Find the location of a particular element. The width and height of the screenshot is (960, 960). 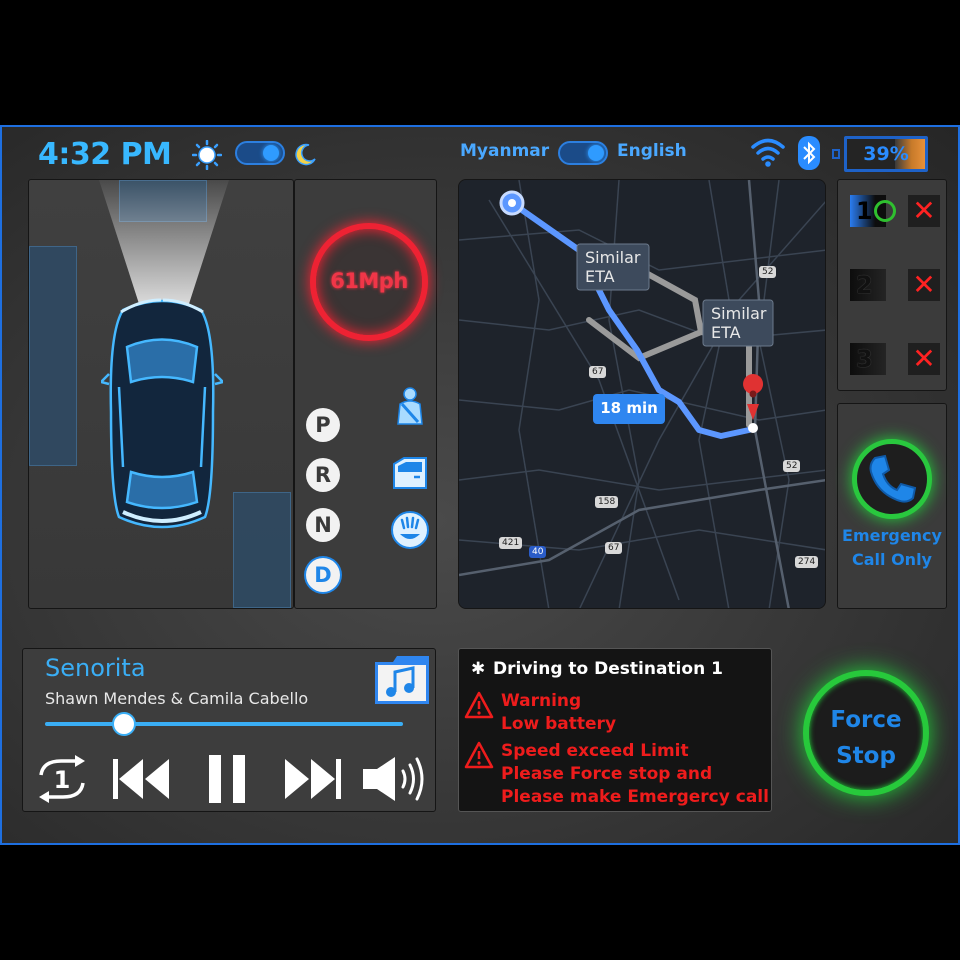

emergency-label-line1: Emergency is located at coordinates (892, 535).